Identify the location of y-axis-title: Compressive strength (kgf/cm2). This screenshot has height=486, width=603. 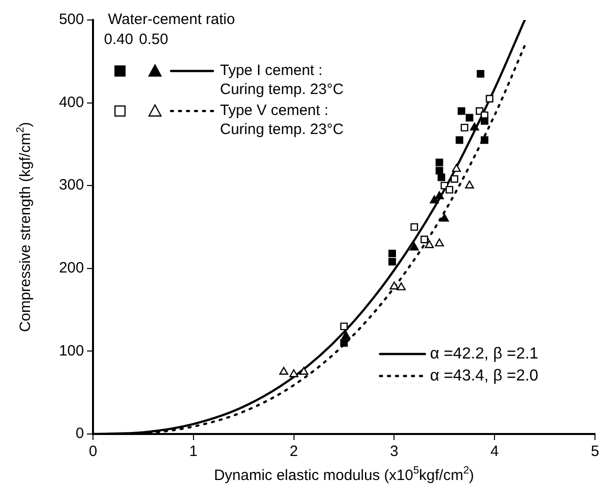
(24, 227).